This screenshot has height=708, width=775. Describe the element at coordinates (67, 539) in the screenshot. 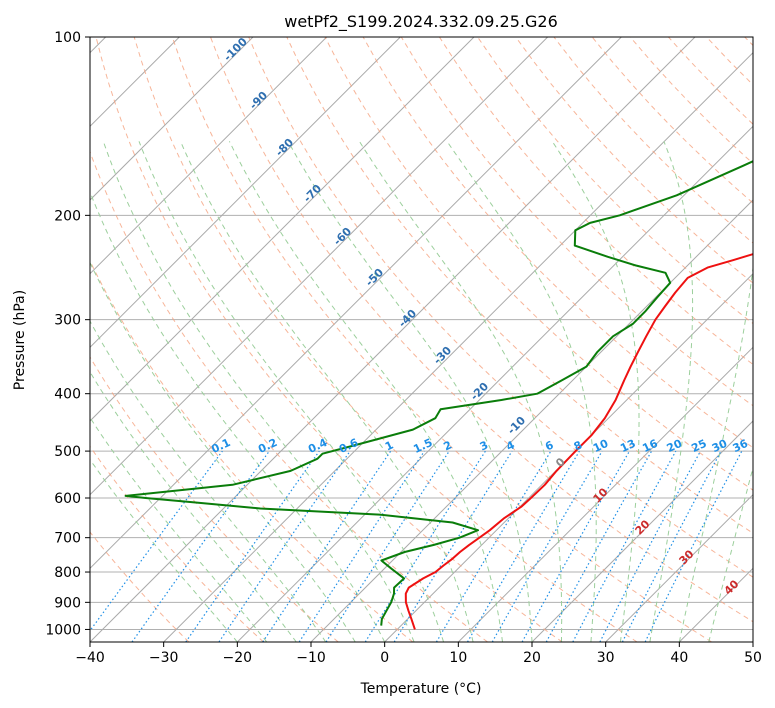

I see `y-tick-label: 700` at that location.